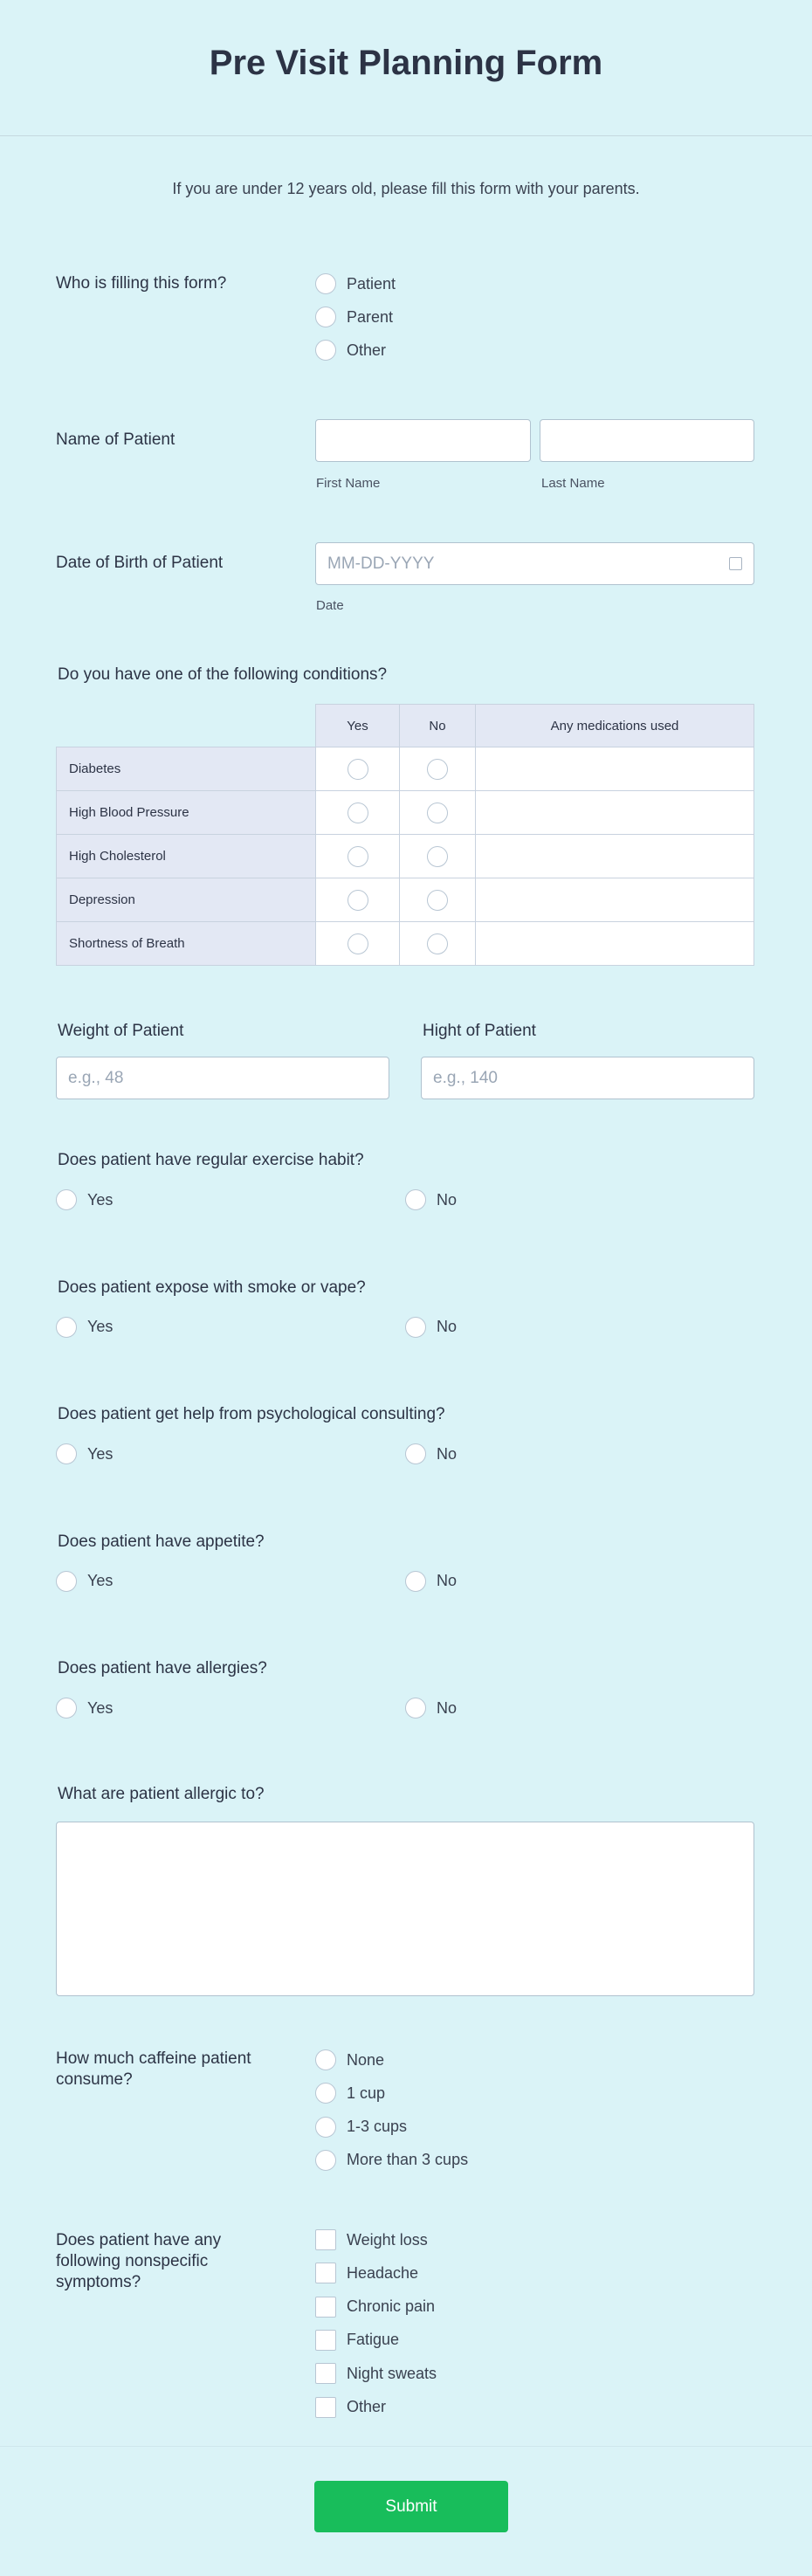 The height and width of the screenshot is (2576, 812). What do you see at coordinates (391, 2306) in the screenshot?
I see `symptom-option-label: Chronic pain` at bounding box center [391, 2306].